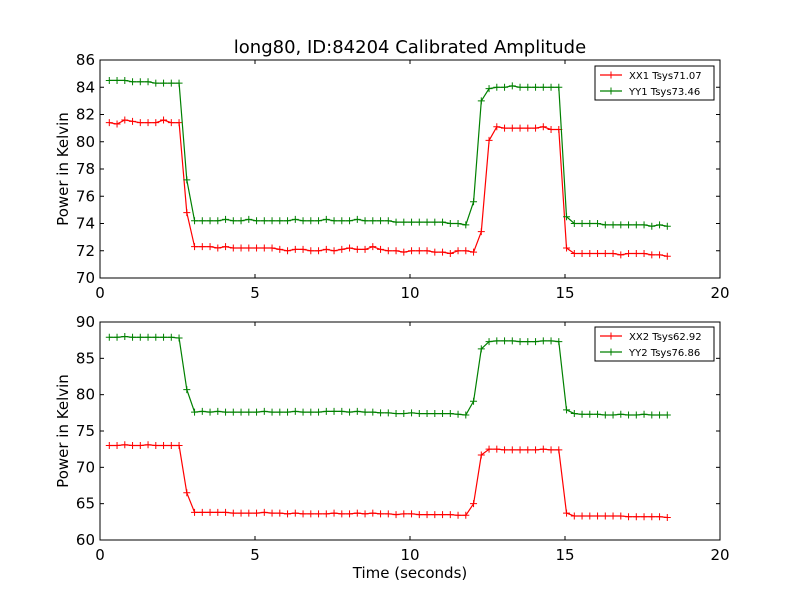  Describe the element at coordinates (665, 337) in the screenshot. I see `legend-label: XX2 Tsys62.92` at that location.